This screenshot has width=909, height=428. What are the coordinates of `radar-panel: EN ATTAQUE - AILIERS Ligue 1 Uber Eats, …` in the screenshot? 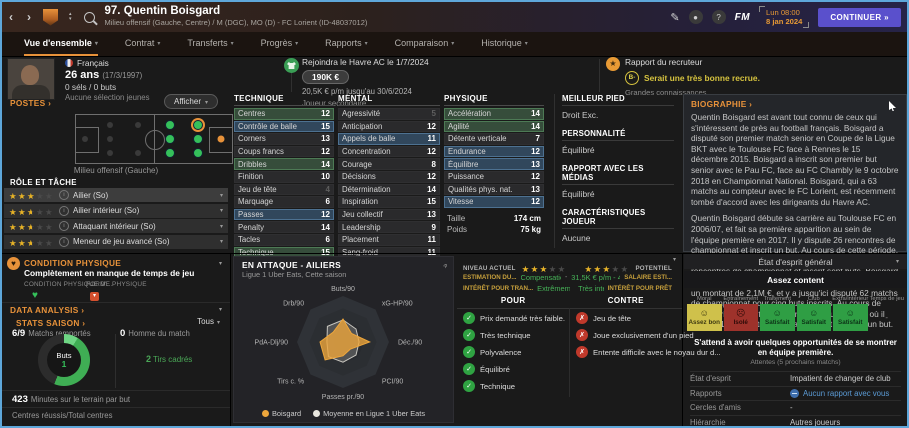 It's located at (343, 339).